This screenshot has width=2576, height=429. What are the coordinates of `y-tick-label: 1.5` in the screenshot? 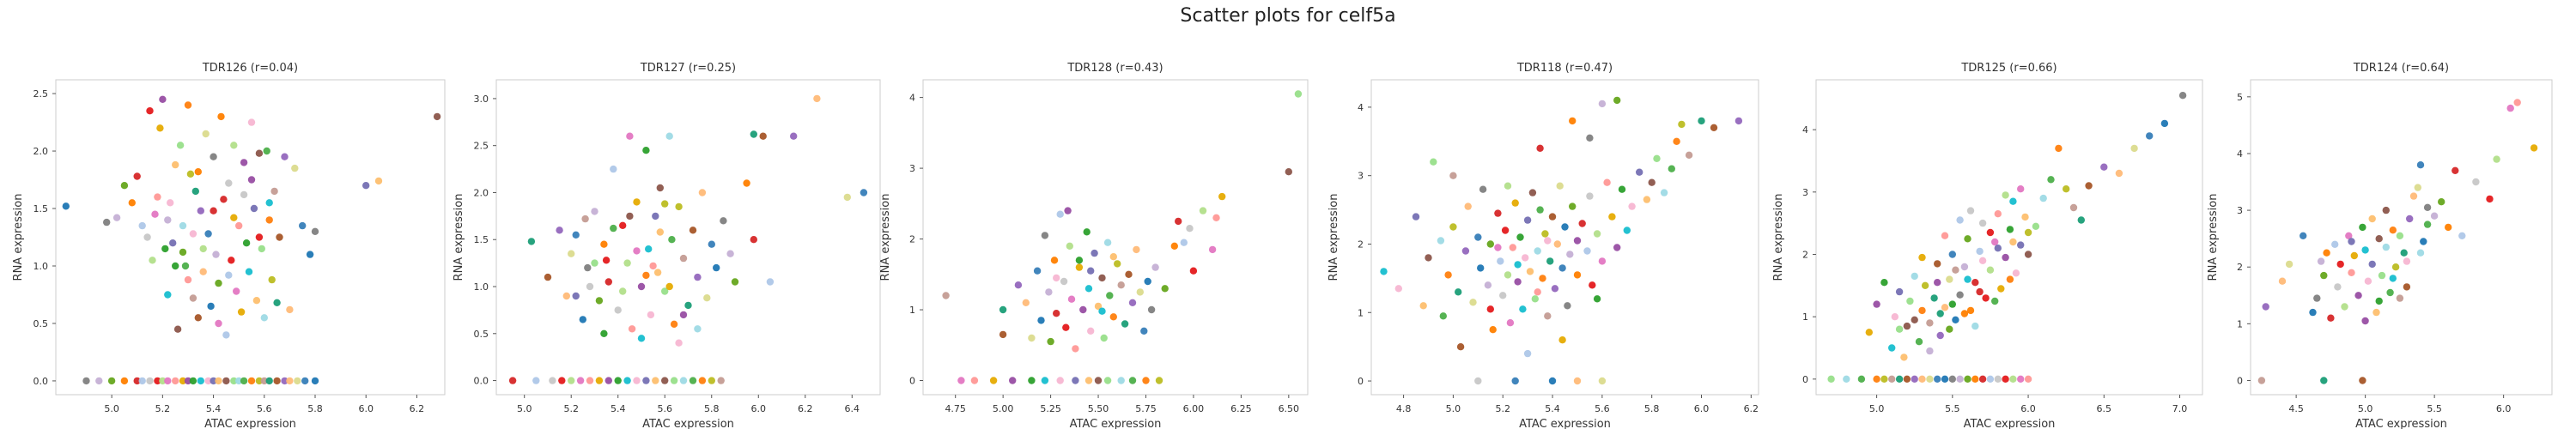 It's located at (481, 239).